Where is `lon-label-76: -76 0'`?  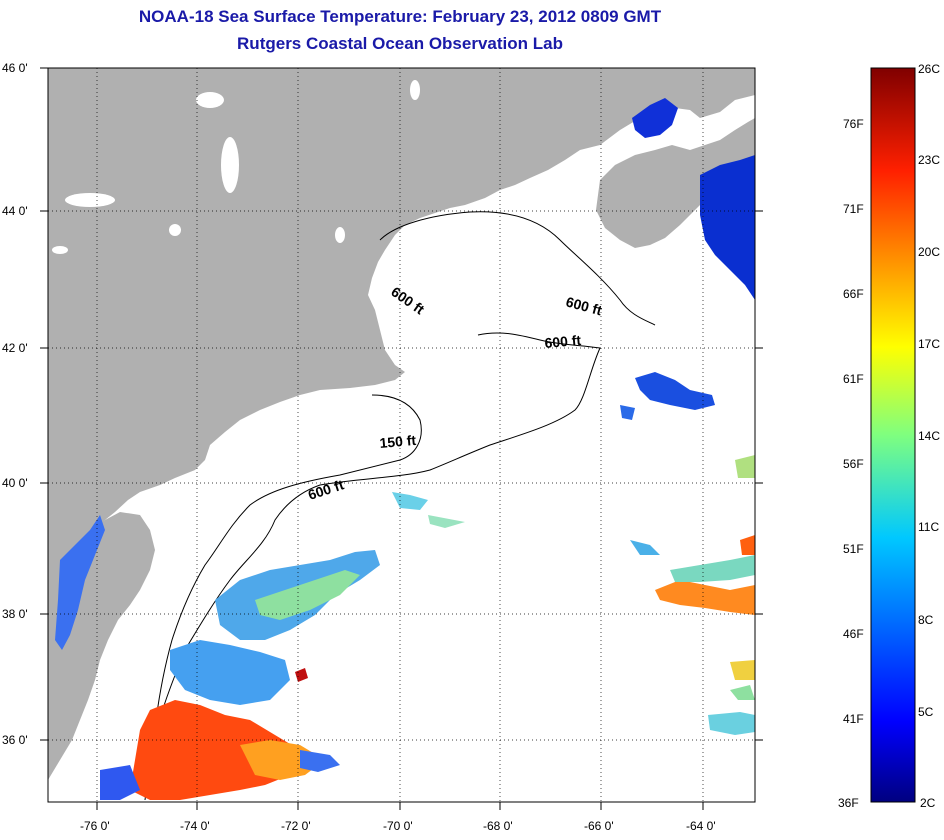
lon-label-76: -76 0' is located at coordinates (95, 826).